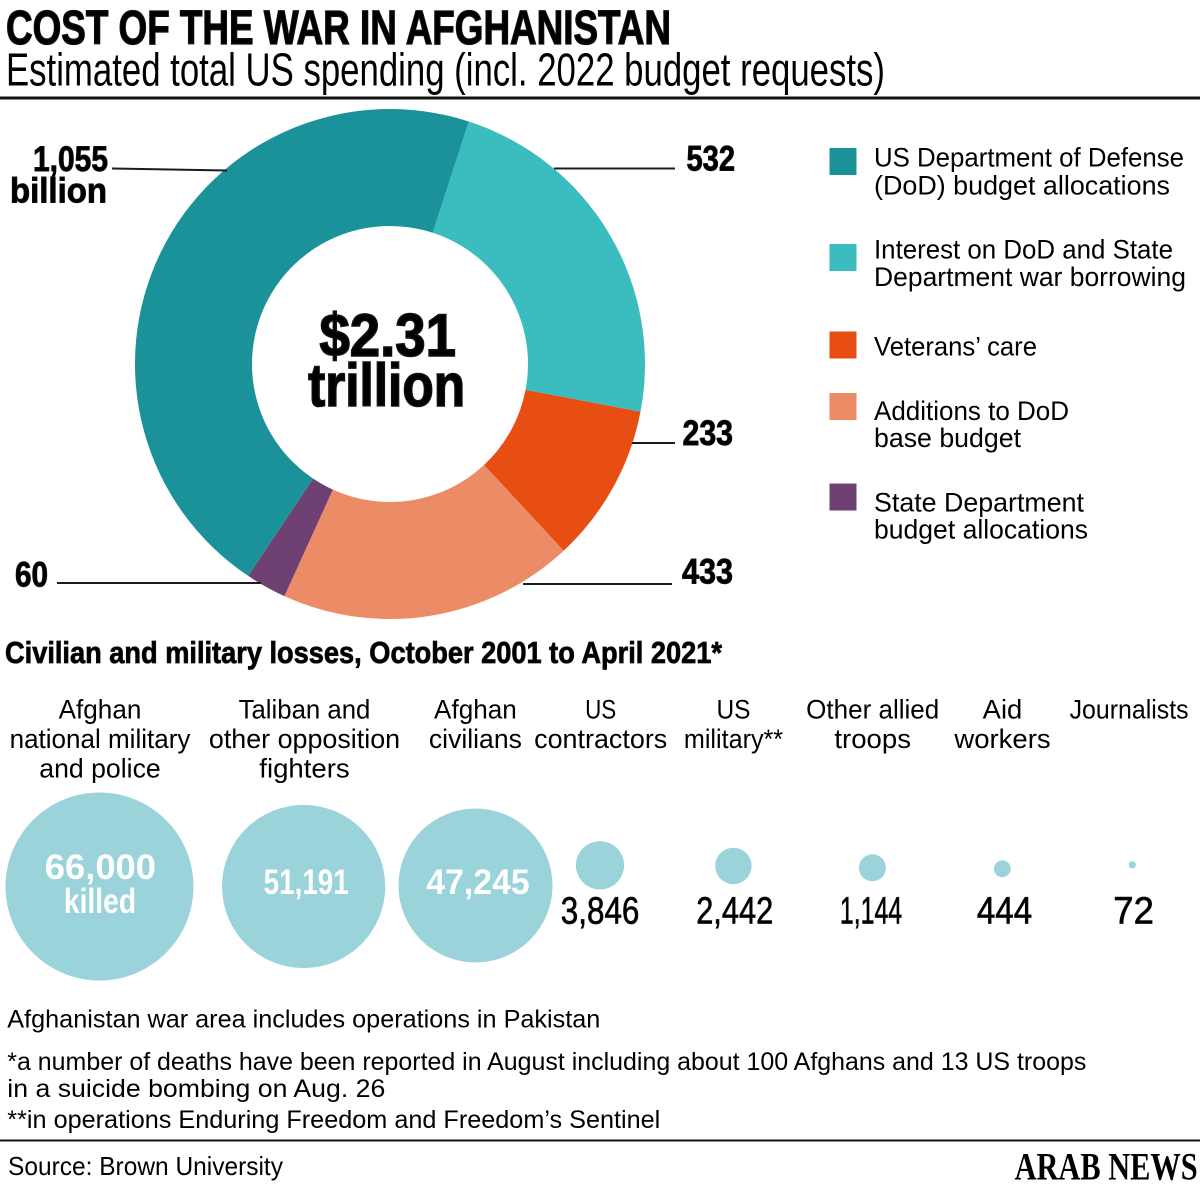 This screenshot has width=1200, height=1191. Describe the element at coordinates (1004, 912) in the screenshot. I see `svg-text: 444` at that location.